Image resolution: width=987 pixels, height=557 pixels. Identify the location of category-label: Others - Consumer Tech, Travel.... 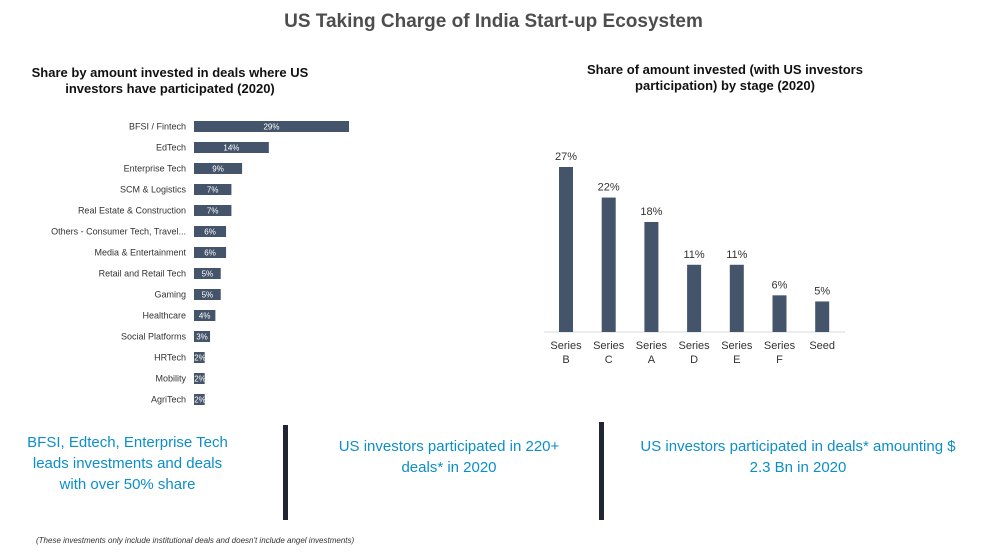
(118, 232).